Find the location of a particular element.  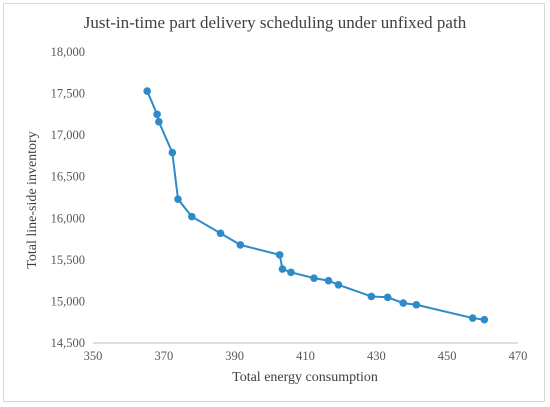

y-tick-label: 14,500 is located at coordinates (68, 343).